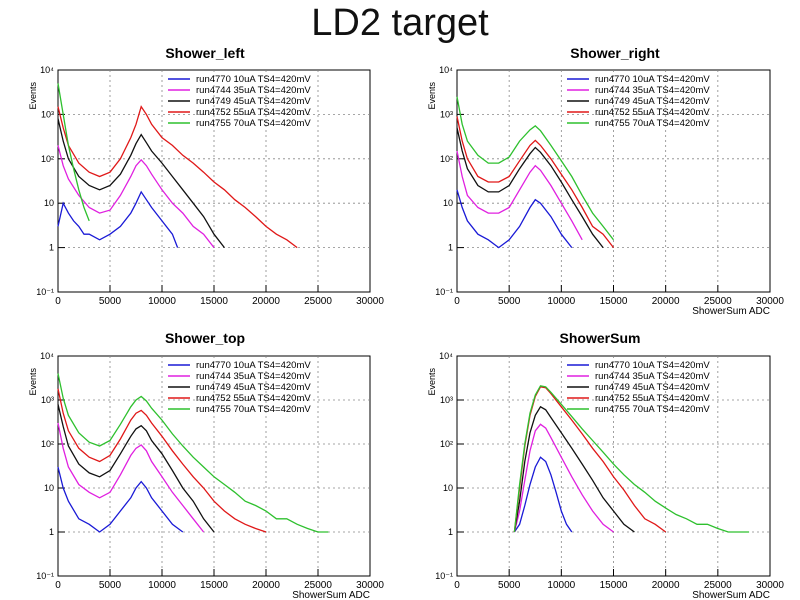 The width and height of the screenshot is (800, 600). Describe the element at coordinates (205, 338) in the screenshot. I see `chart-title: Shower_top` at that location.